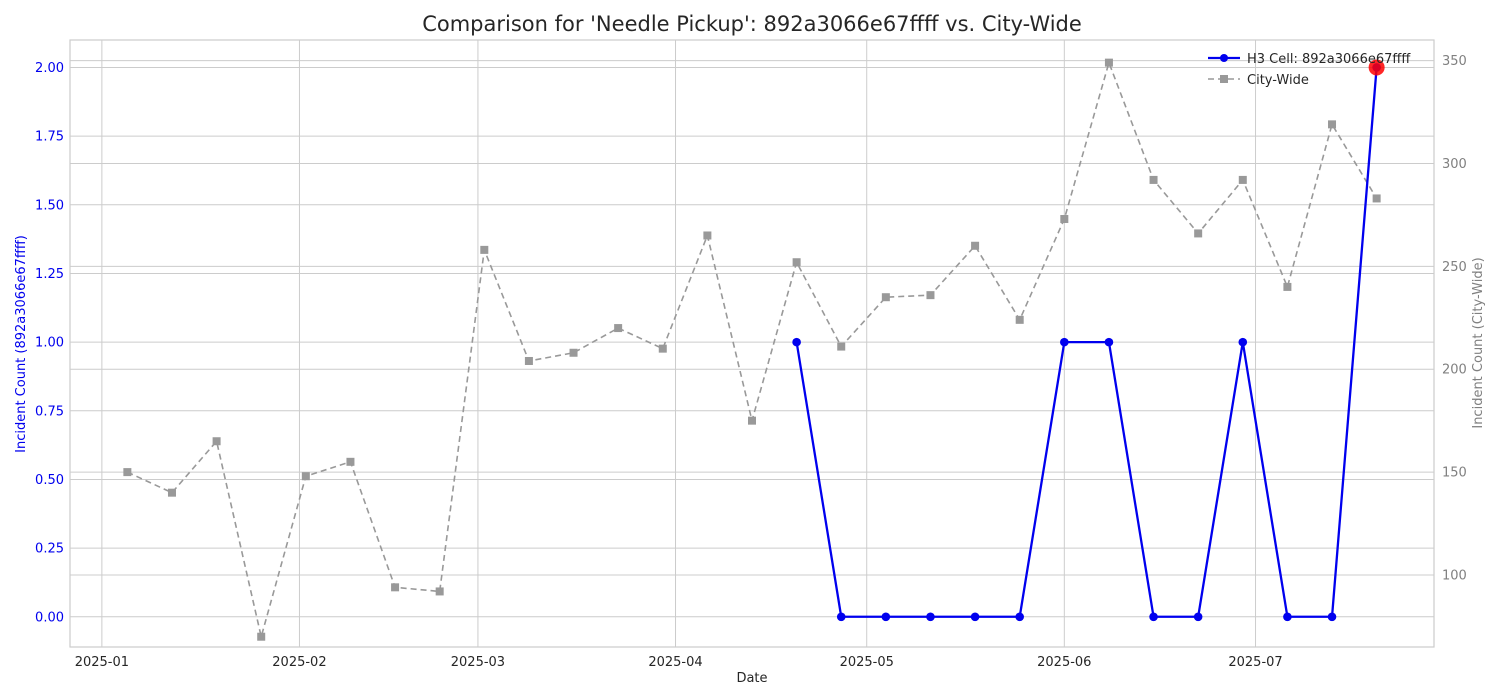  What do you see at coordinates (675, 662) in the screenshot?
I see `x-tick-label: 2025-04` at bounding box center [675, 662].